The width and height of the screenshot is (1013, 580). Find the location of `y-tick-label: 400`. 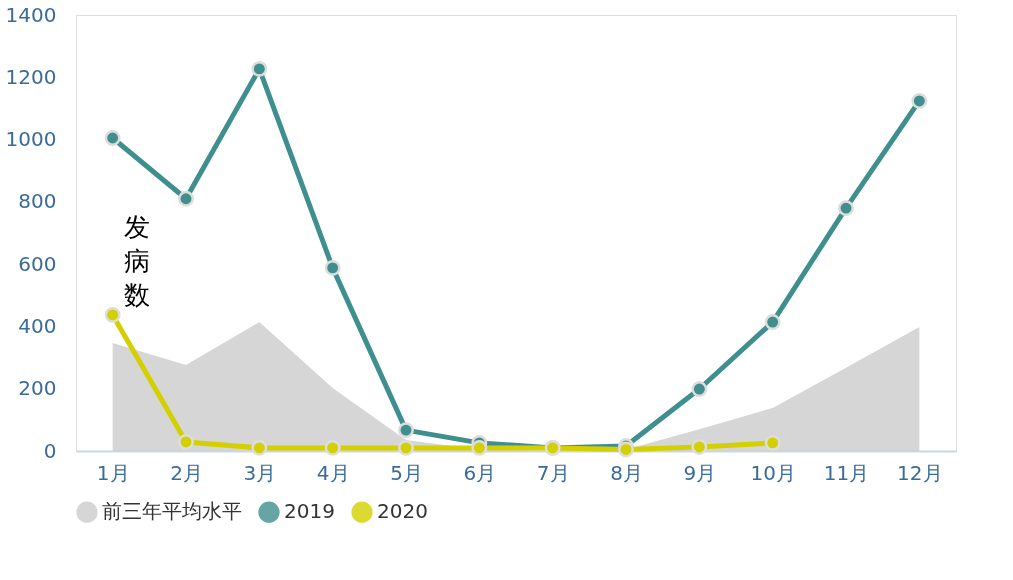

y-tick-label: 400 is located at coordinates (37, 325).